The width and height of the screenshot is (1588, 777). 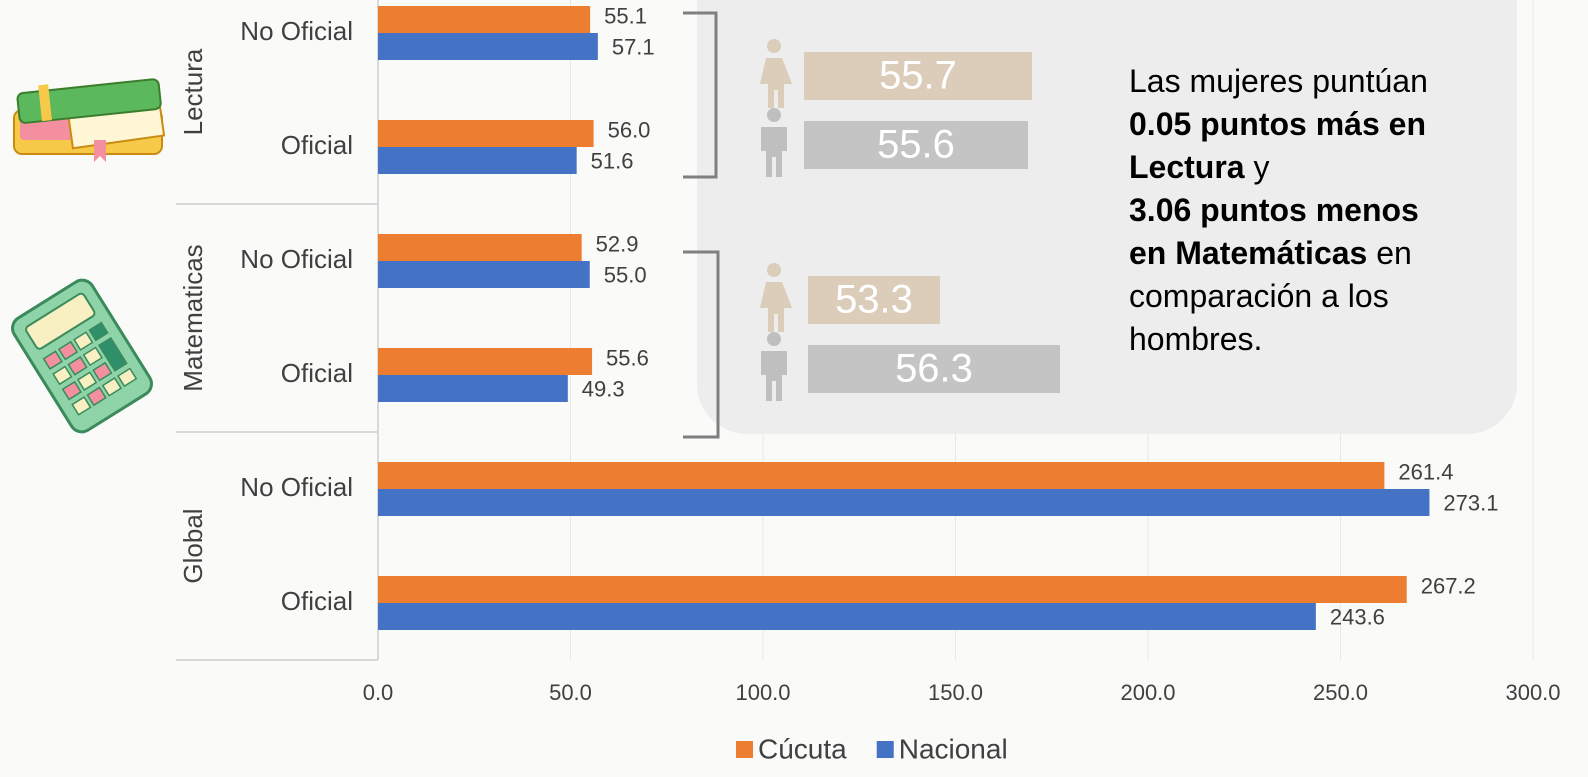 I want to click on note-line: Lectura y, so click(x=1199, y=167).